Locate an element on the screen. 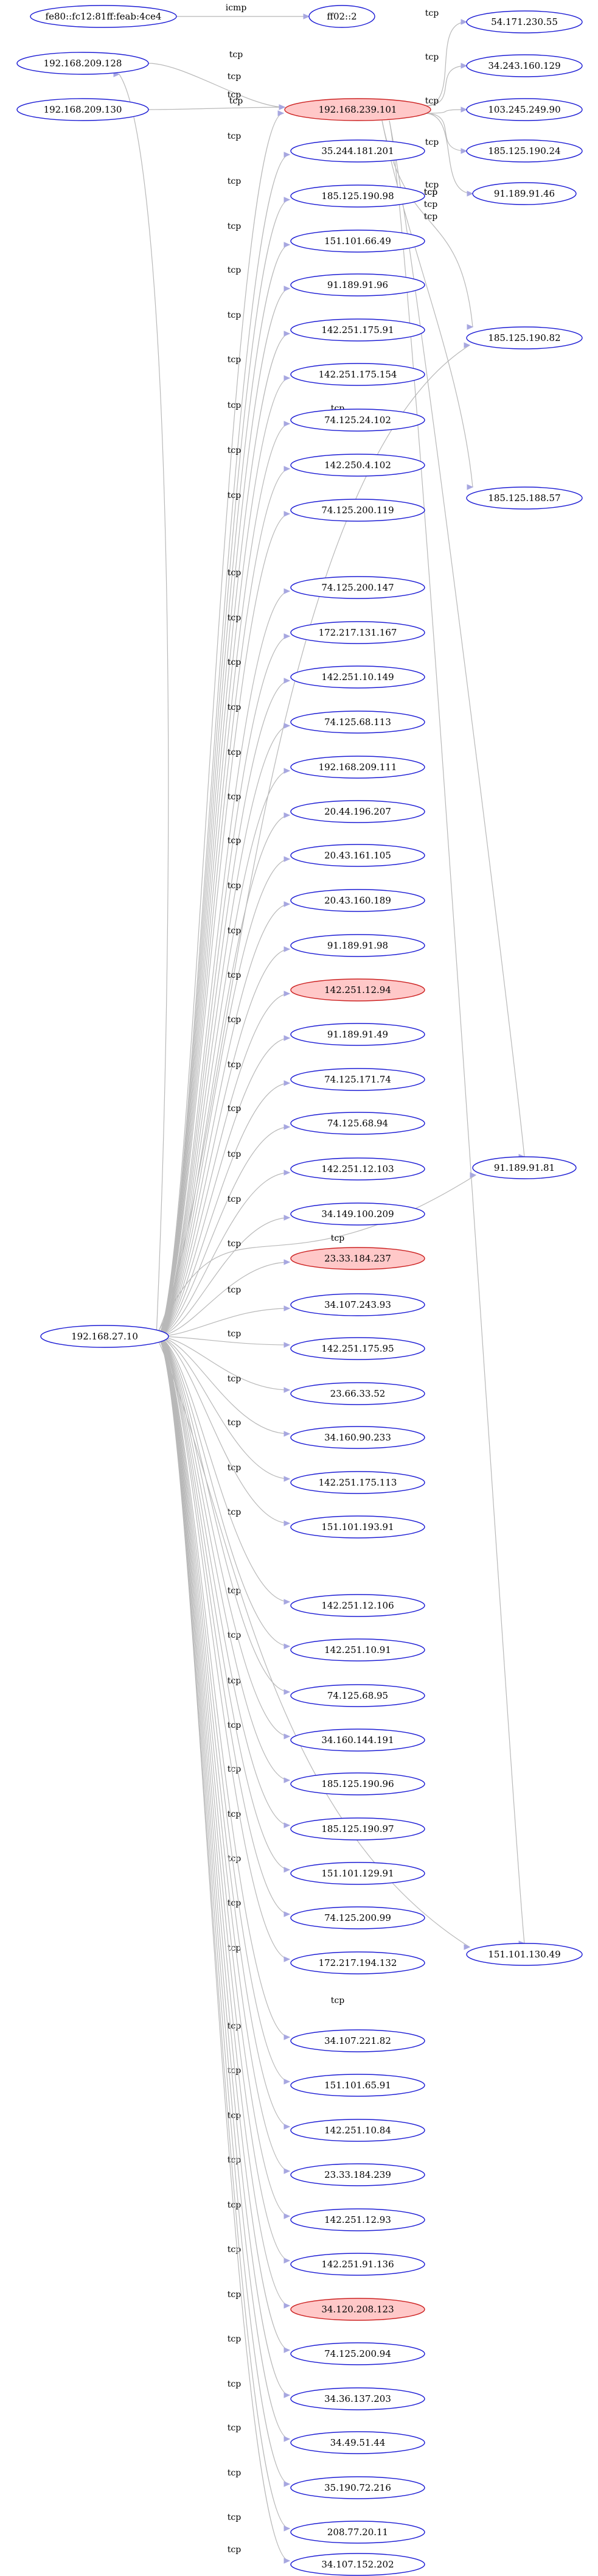 Image resolution: width=598 pixels, height=2576 pixels. graph-node: 35.244.181.201 is located at coordinates (357, 151).